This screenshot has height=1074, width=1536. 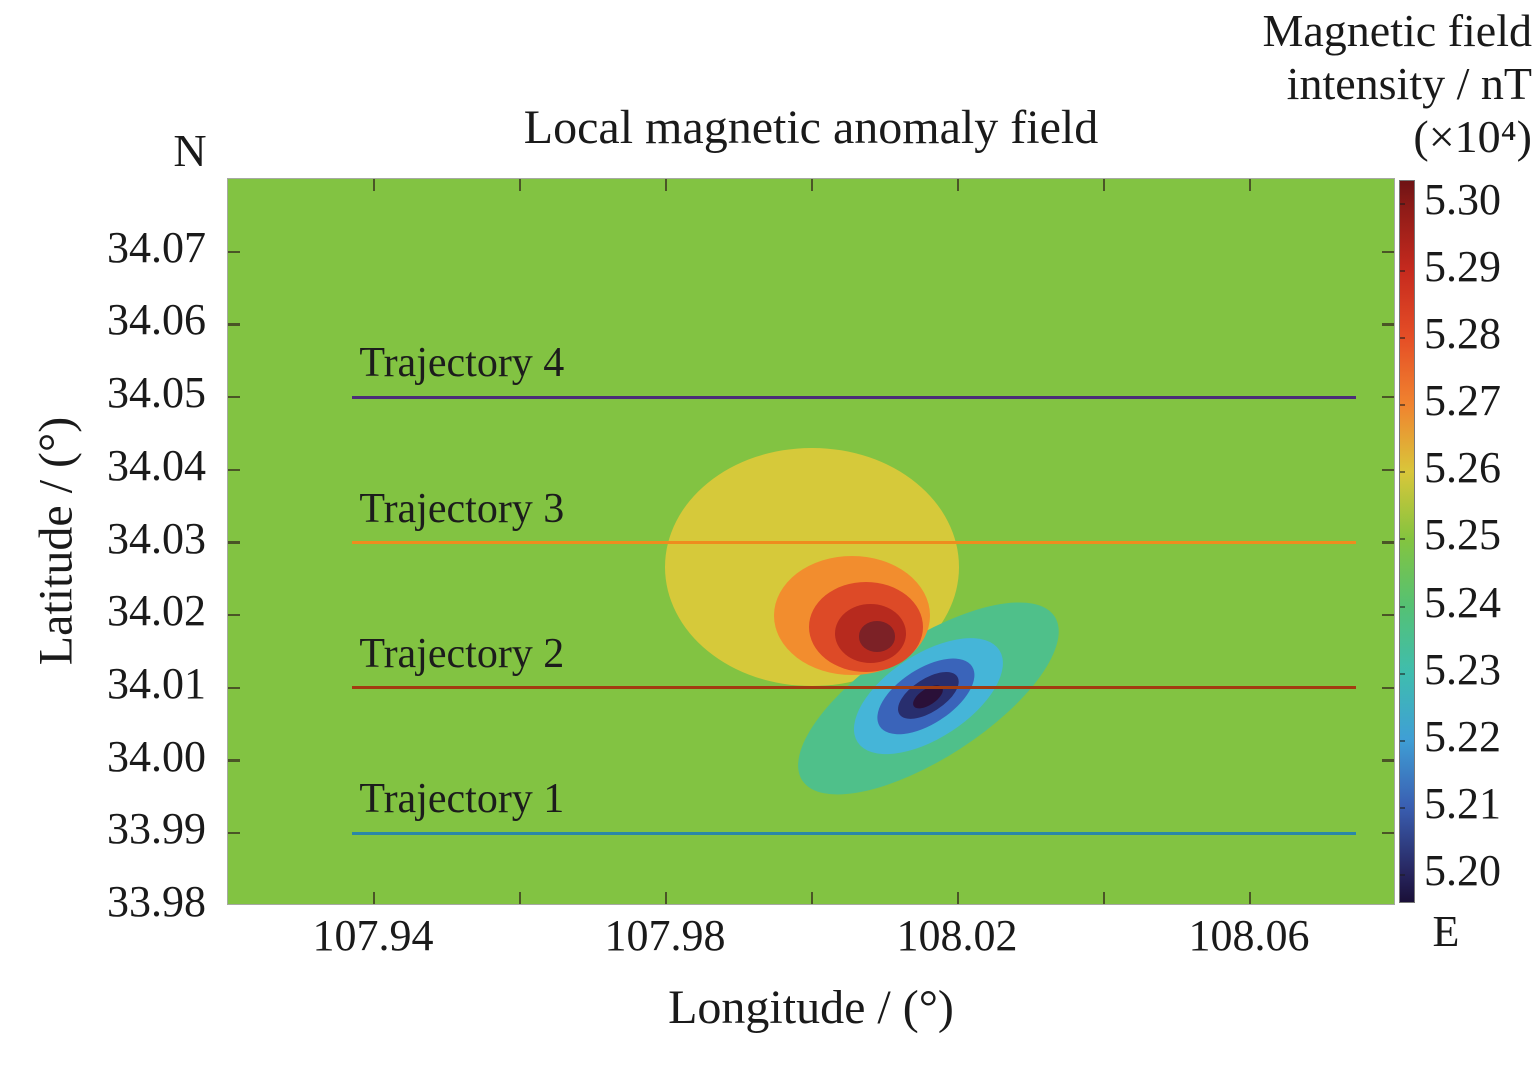 I want to click on colorbar, so click(x=1407, y=541).